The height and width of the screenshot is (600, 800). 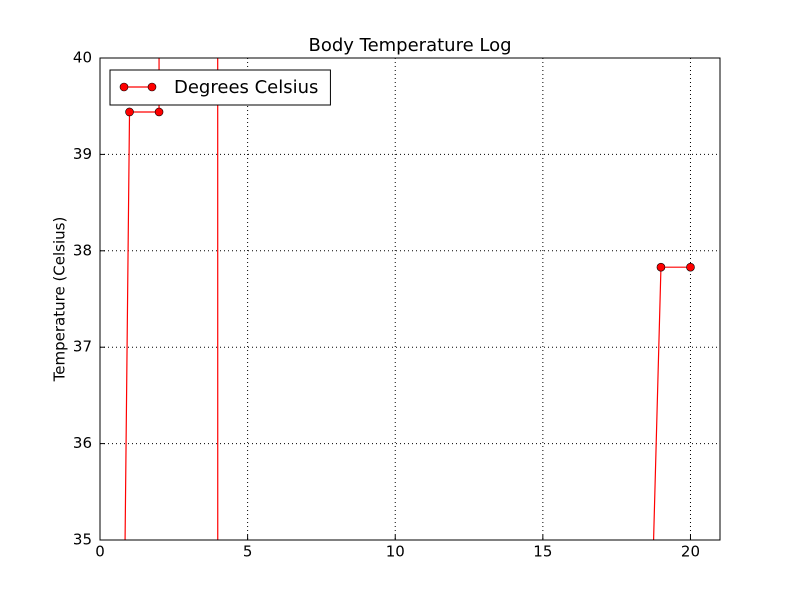 I want to click on y-tick-label: 36, so click(x=82, y=443).